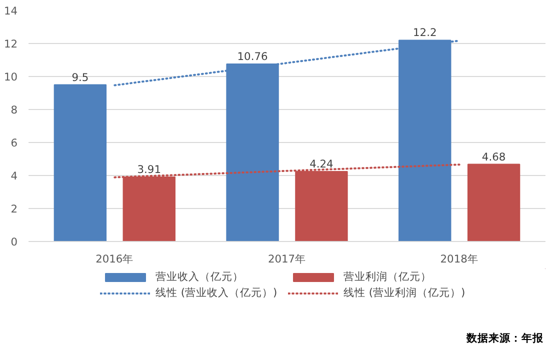 Image resolution: width=558 pixels, height=350 pixels. What do you see at coordinates (11, 11) in the screenshot?
I see `y-tick-label: 14` at bounding box center [11, 11].